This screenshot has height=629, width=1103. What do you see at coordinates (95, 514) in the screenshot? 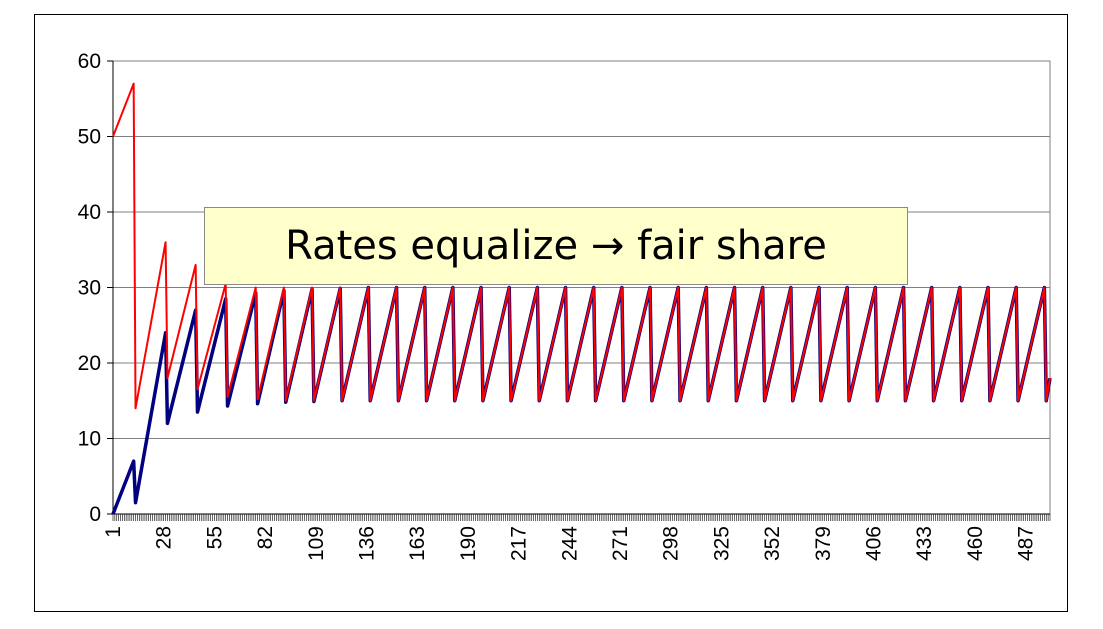
I see `y-tick-label: 0` at bounding box center [95, 514].